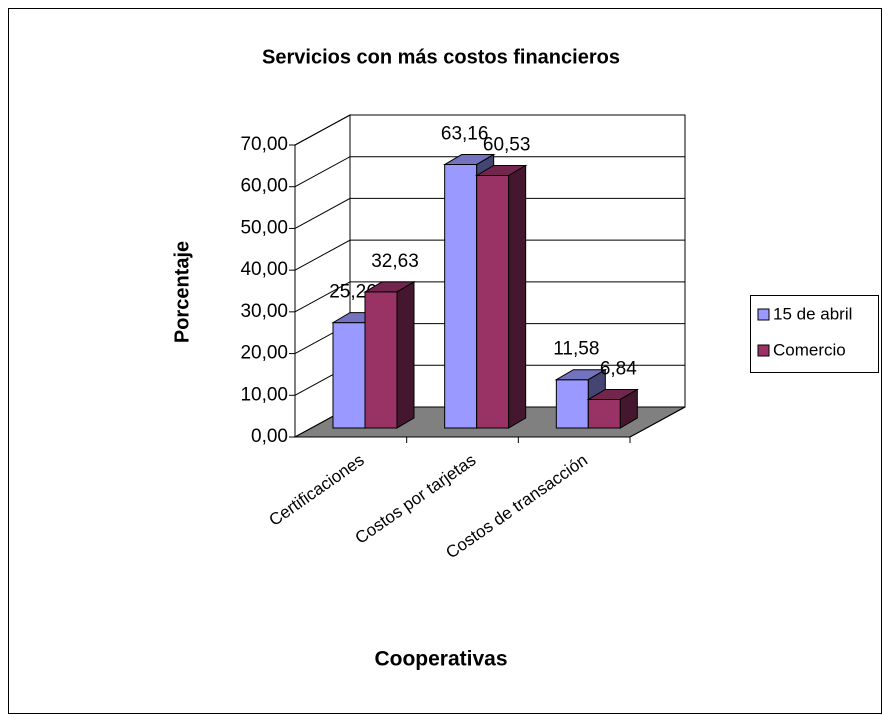 Image resolution: width=883 pixels, height=715 pixels. I want to click on legend-box, so click(814, 334).